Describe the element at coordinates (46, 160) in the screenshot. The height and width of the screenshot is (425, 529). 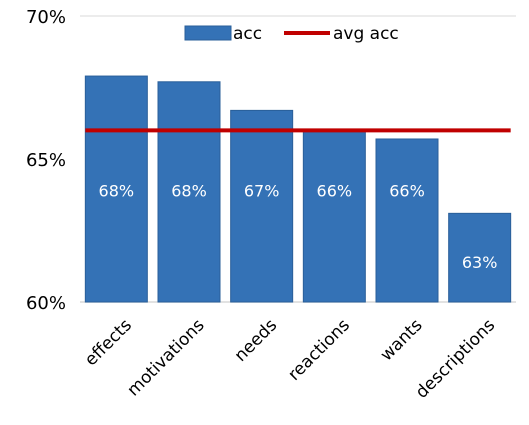
I see `y-tick-label: 65%` at that location.